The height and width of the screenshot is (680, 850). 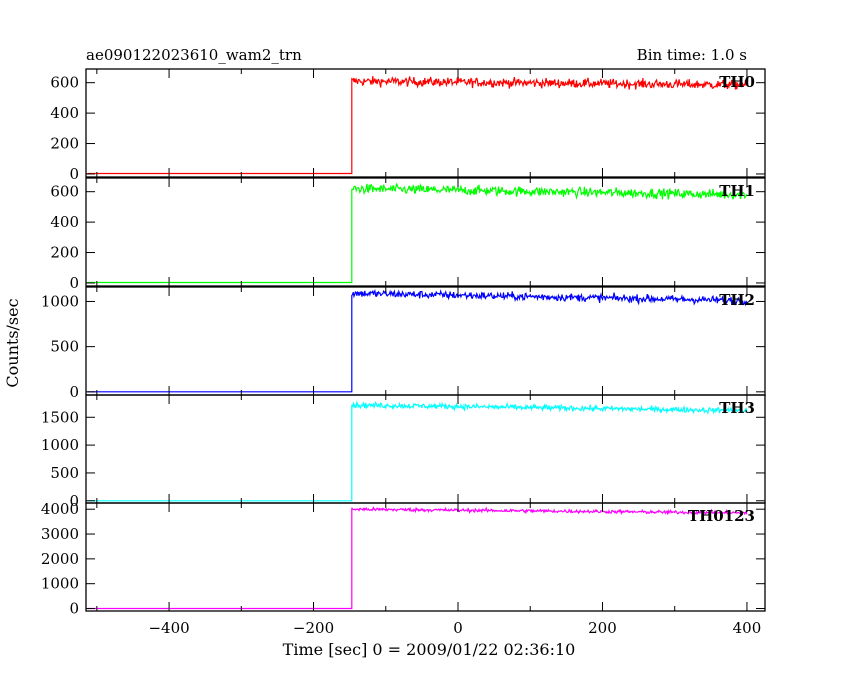 What do you see at coordinates (721, 516) in the screenshot?
I see `series-label-th0123: TH0123` at bounding box center [721, 516].